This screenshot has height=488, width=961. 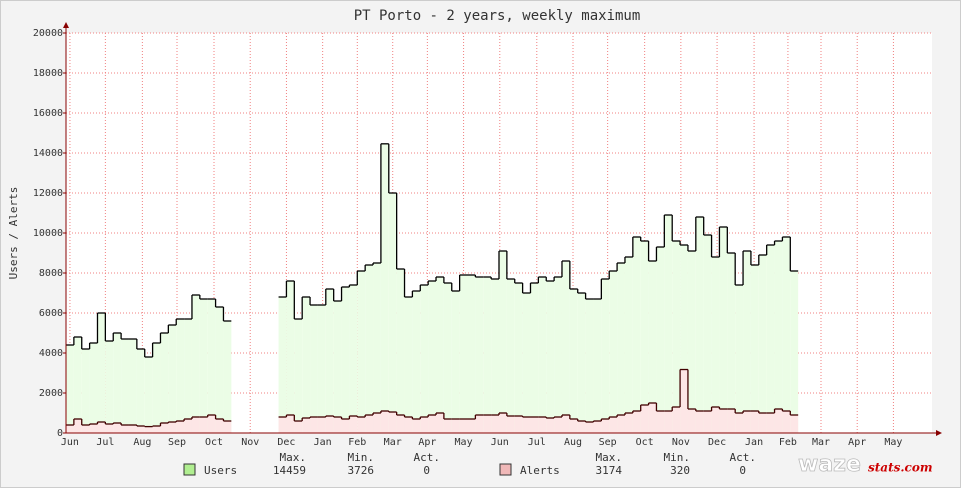 What do you see at coordinates (51, 313) in the screenshot?
I see `y-tick-label: 6000` at bounding box center [51, 313].